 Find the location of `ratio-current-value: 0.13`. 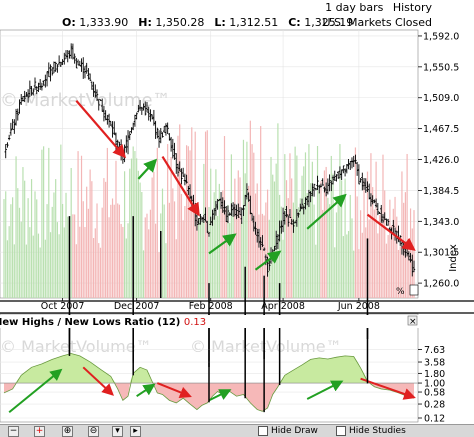

ratio-current-value: 0.13 is located at coordinates (195, 322).